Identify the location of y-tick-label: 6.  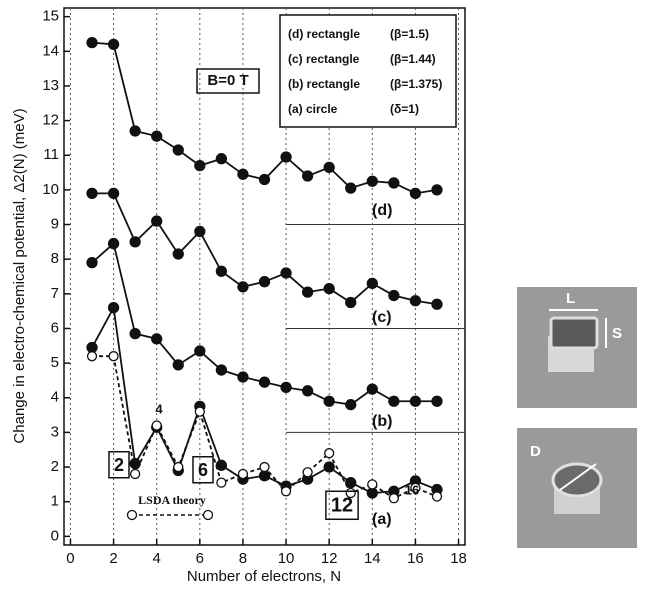
(55, 327).